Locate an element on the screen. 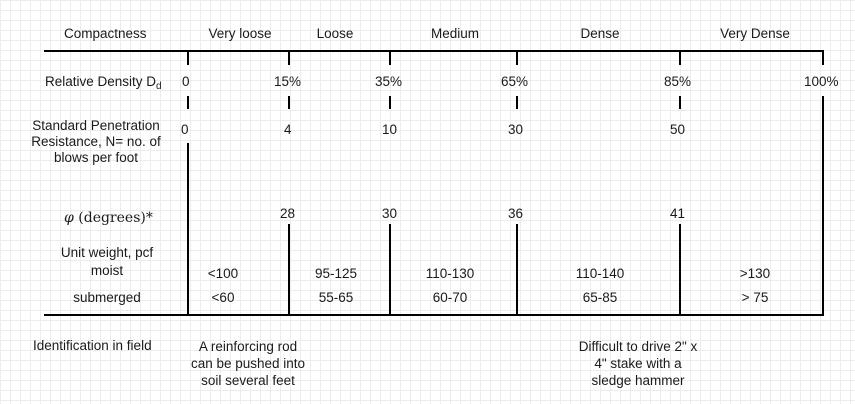 The width and height of the screenshot is (855, 404). category-very-dense: Very Dense is located at coordinates (755, 33).